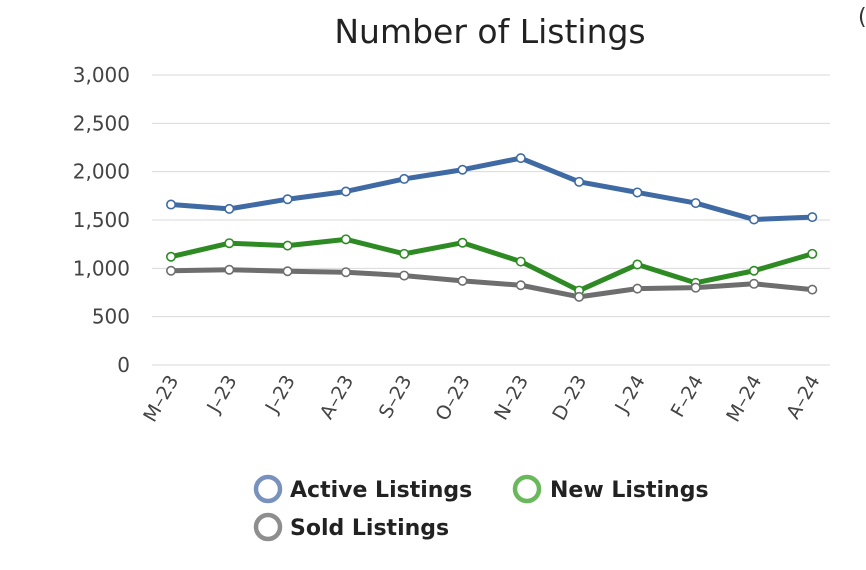 This screenshot has width=866, height=570. I want to click on x-tick-label: N–23, so click(511, 398).